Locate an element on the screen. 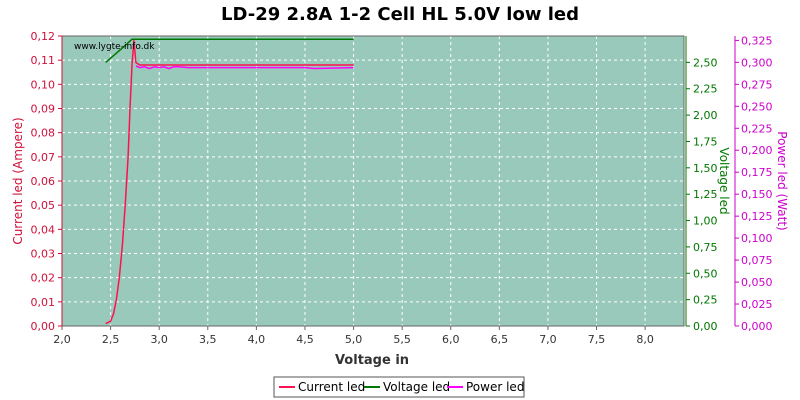 The height and width of the screenshot is (400, 800). y-right-power-tick-label: 0,050 is located at coordinates (757, 282).